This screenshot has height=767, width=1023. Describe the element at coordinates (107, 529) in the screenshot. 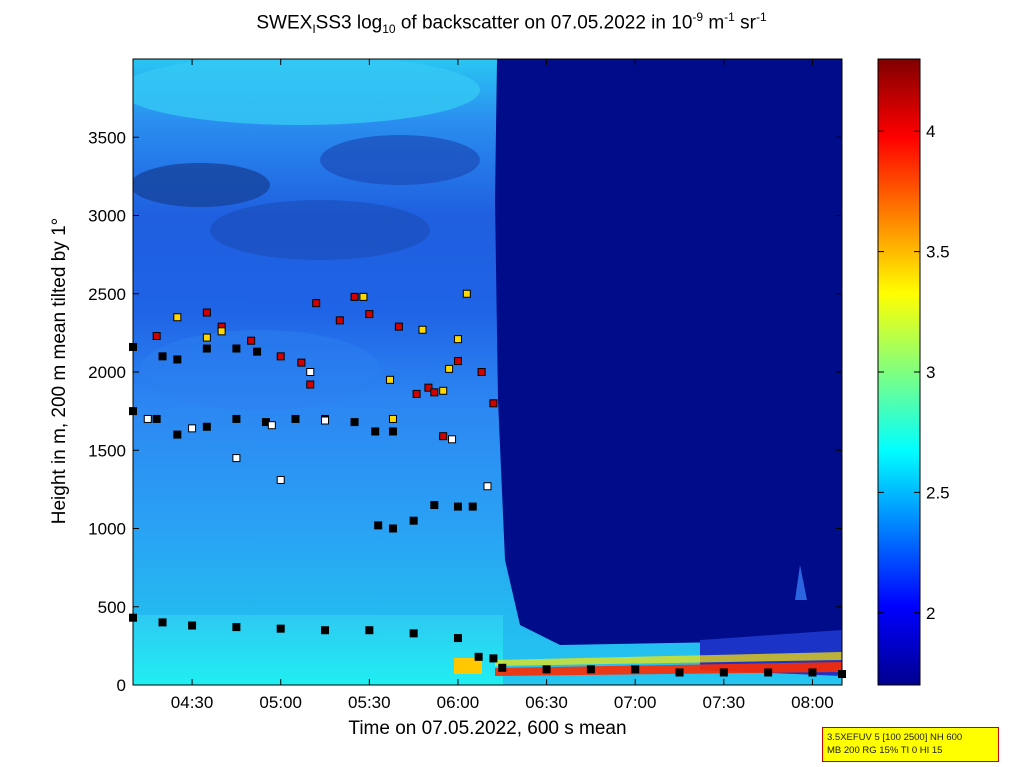

I see `y-tick-label: 1000` at that location.